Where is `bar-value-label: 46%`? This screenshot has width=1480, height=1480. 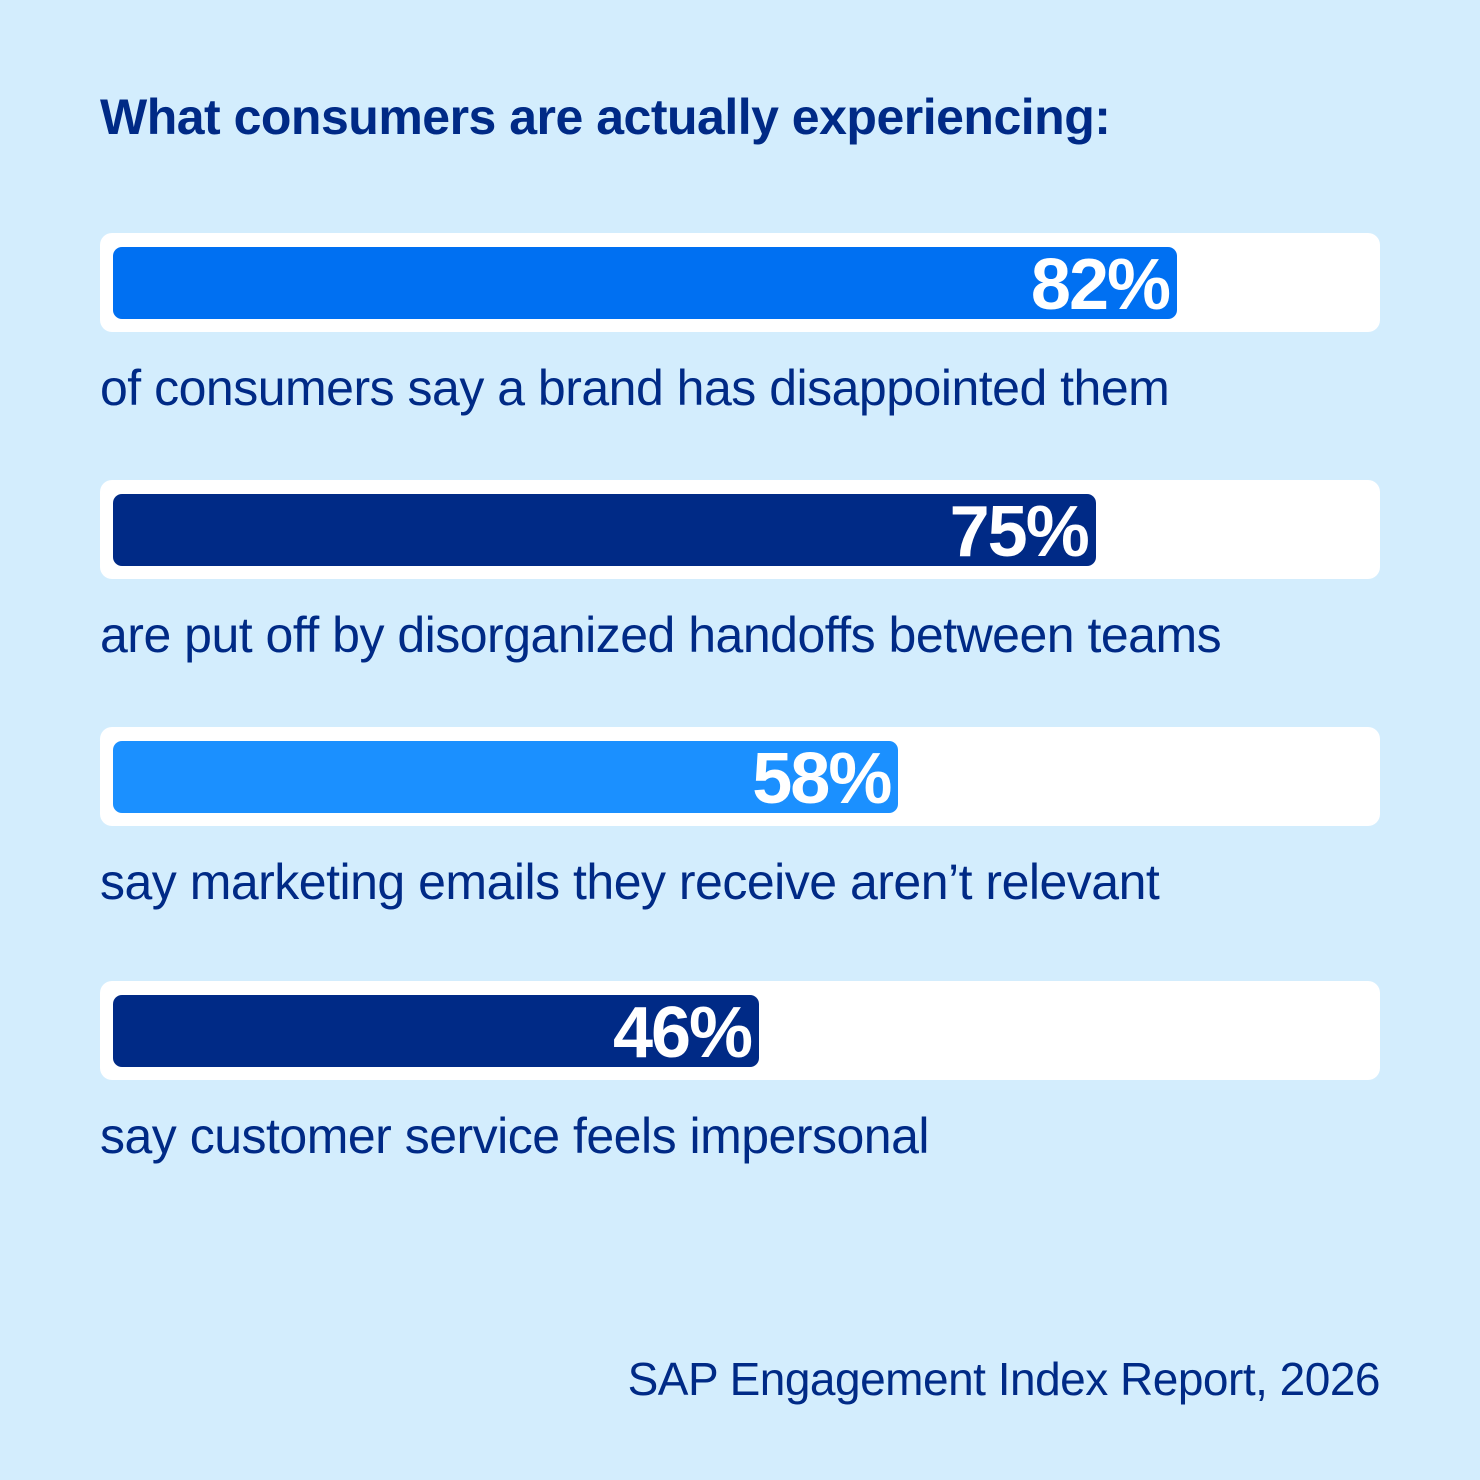
bar-value-label: 46% is located at coordinates (682, 1033).